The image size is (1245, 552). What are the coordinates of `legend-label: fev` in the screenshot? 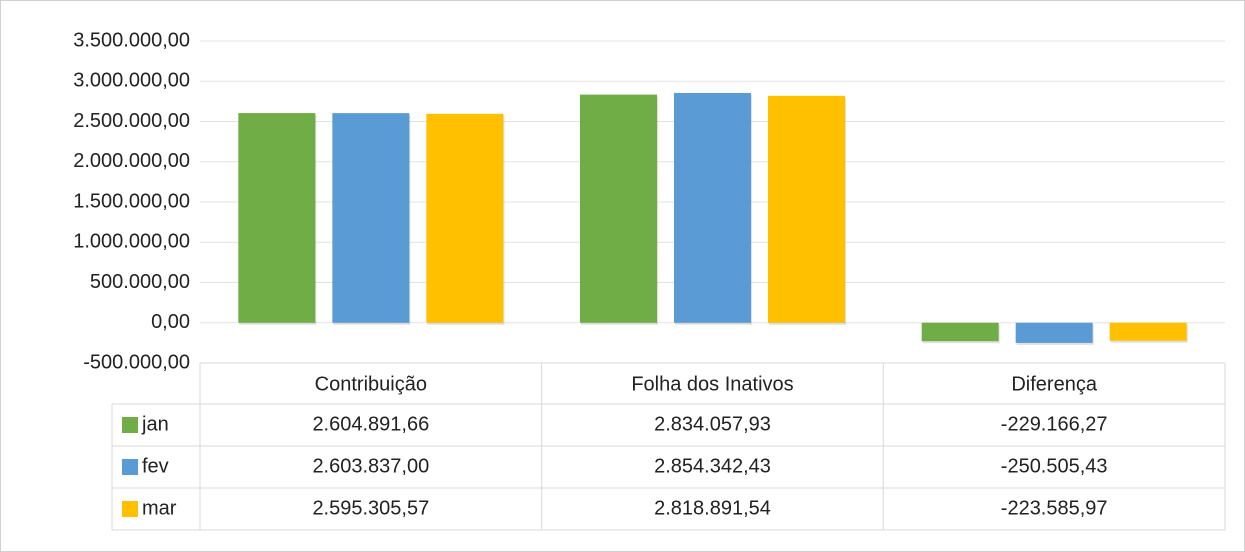 It's located at (155, 466).